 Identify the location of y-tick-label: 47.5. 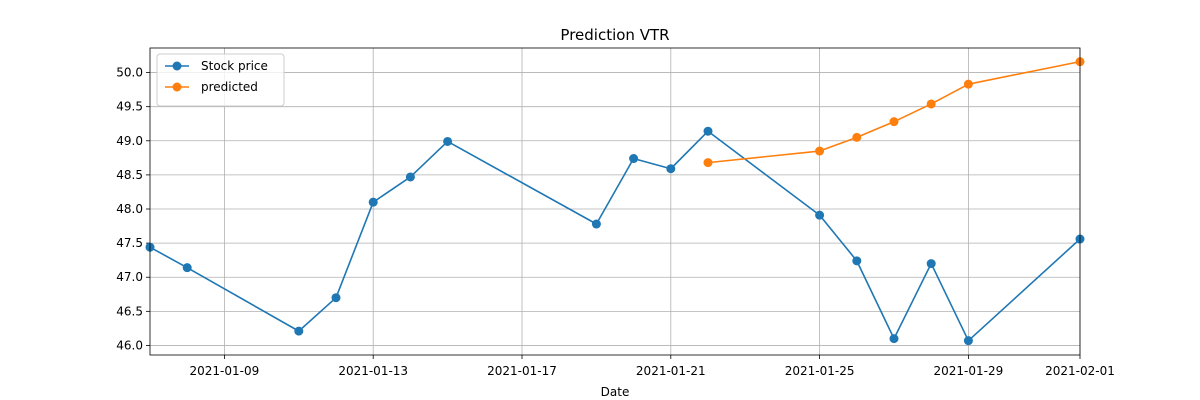
(129, 243).